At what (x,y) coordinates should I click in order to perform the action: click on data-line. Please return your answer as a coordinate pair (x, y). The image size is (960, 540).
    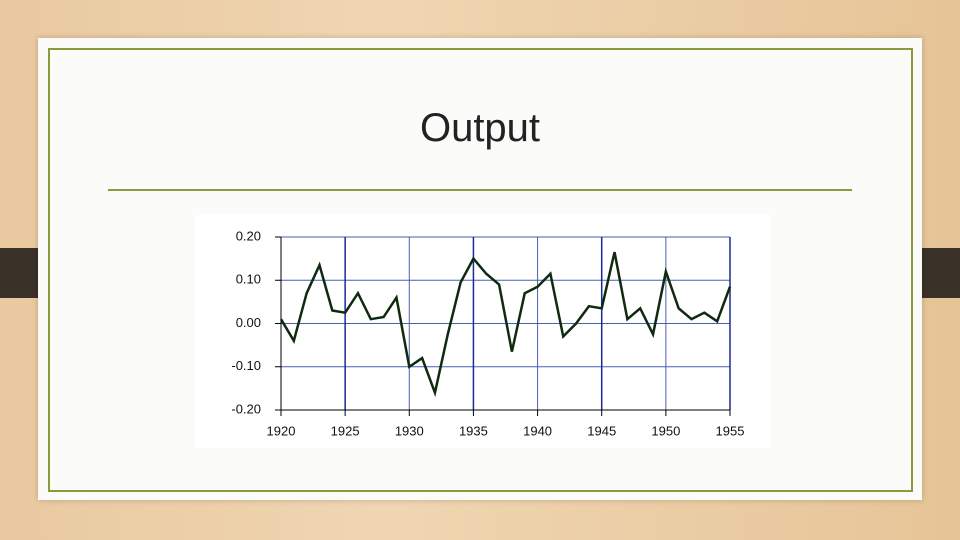
    Looking at the image, I should click on (505, 324).